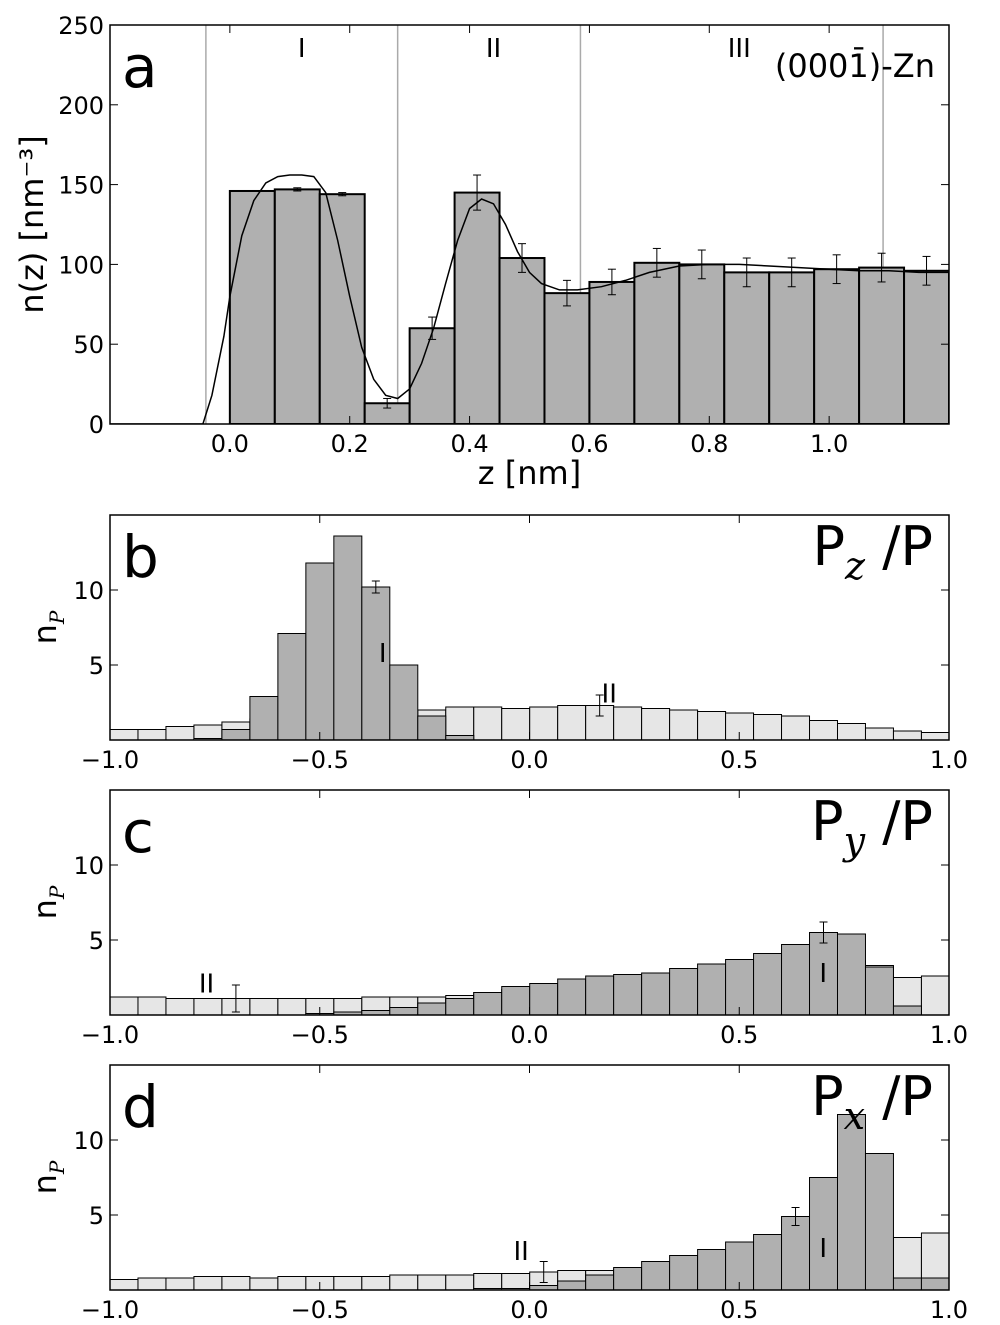  Describe the element at coordinates (589, 444) in the screenshot. I see `x-tick-label: 0.6` at that location.